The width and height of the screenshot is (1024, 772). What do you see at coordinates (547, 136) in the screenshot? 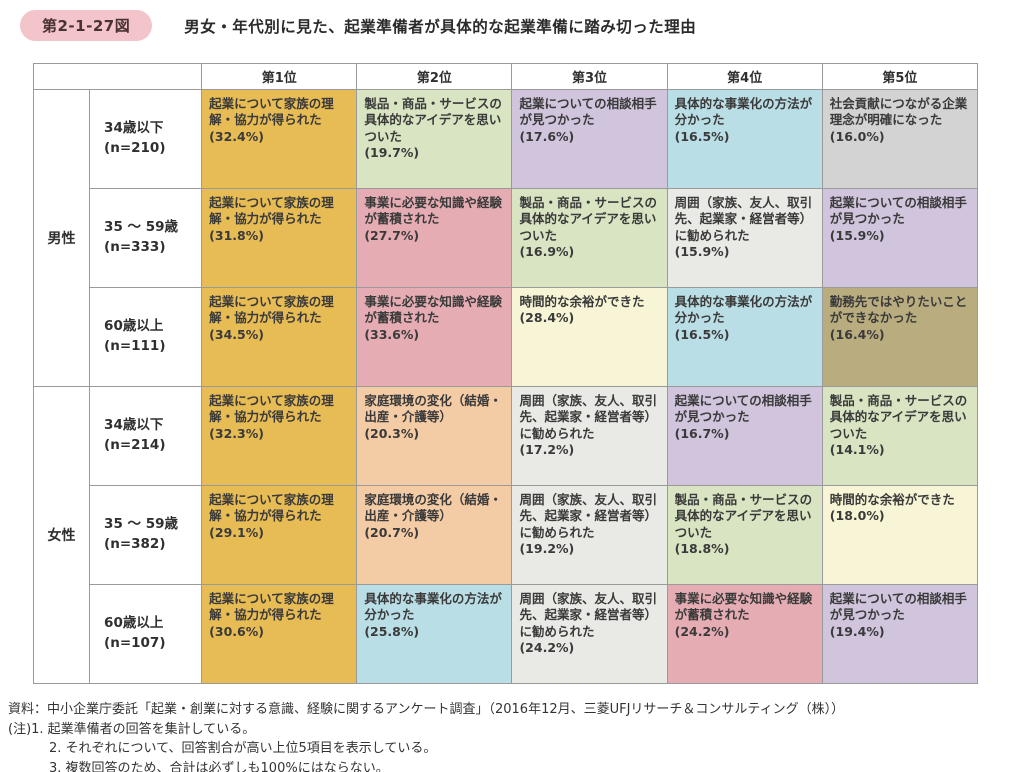
I see `reason-percentage: (17.6%)` at bounding box center [547, 136].